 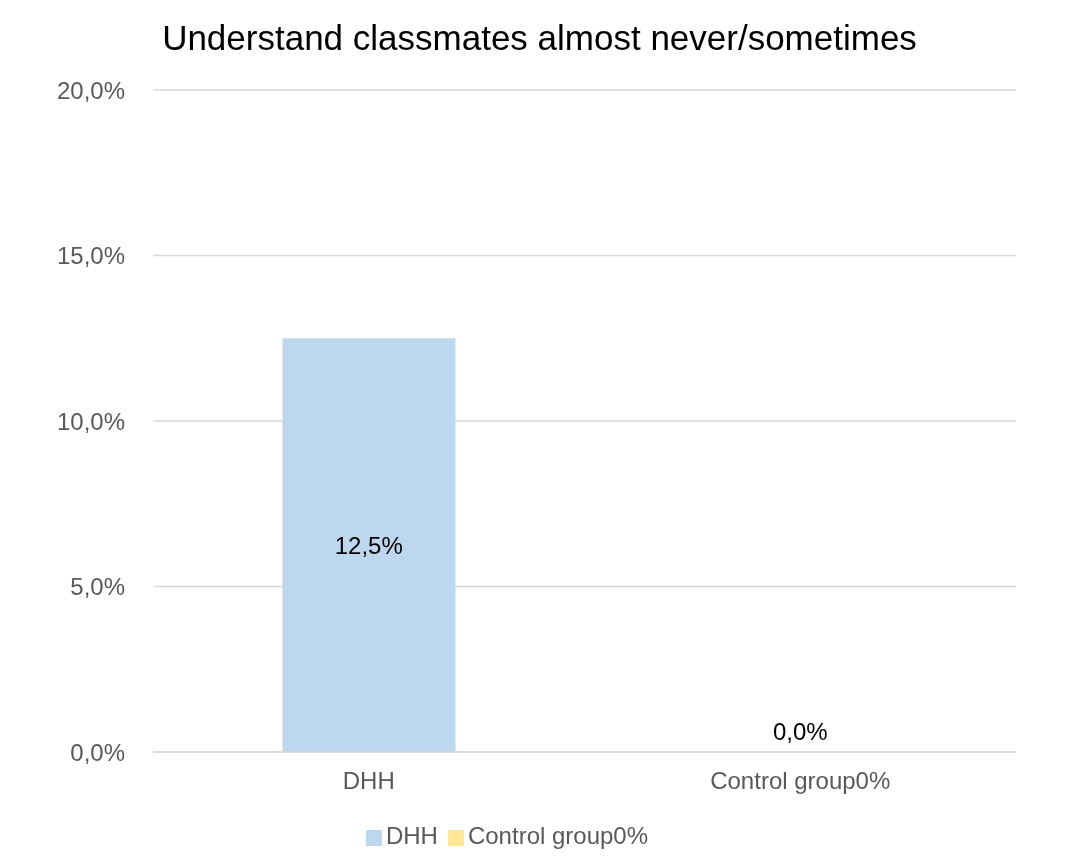 I want to click on data-label: 0,0%, so click(x=800, y=731).